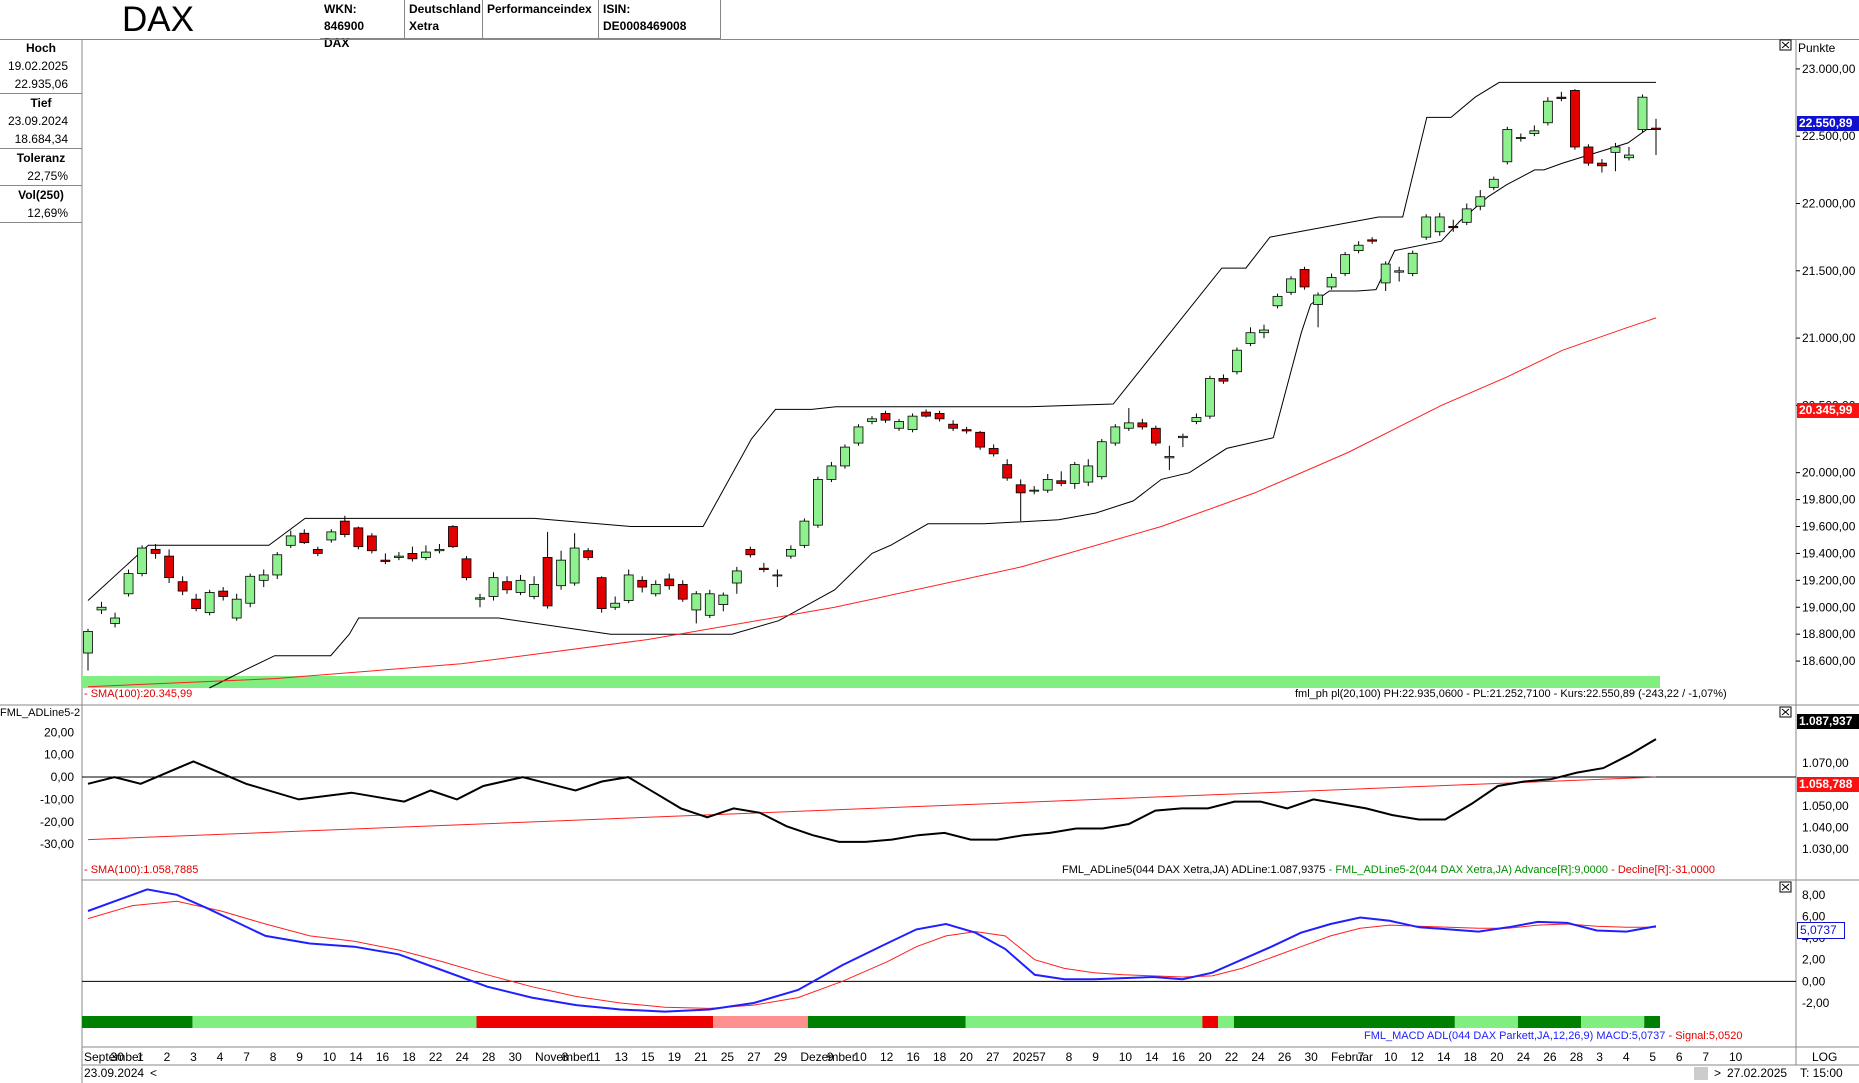 Image resolution: width=1859 pixels, height=1083 pixels. I want to click on adline-left-tick-label: 10,00, so click(59, 755).